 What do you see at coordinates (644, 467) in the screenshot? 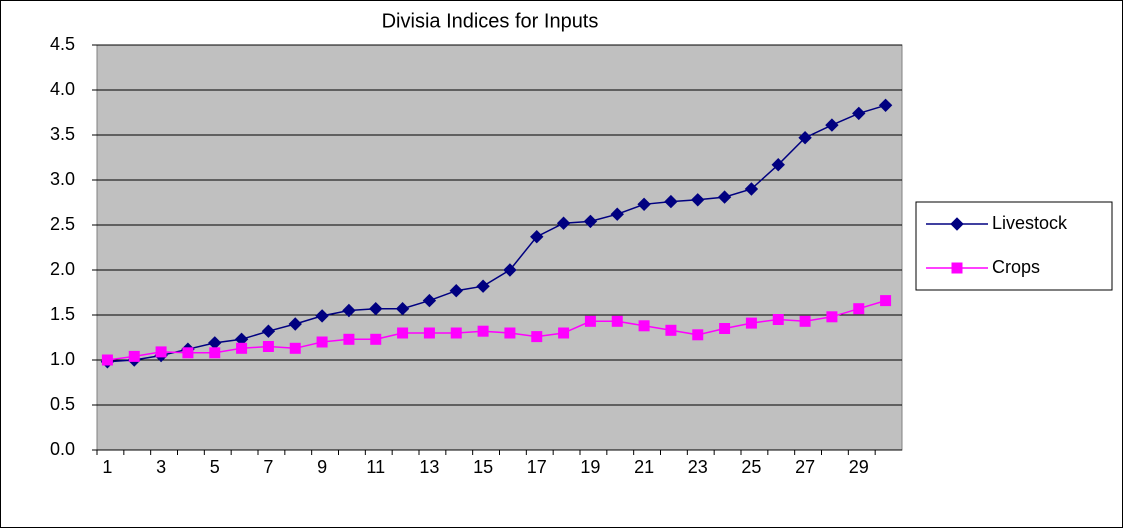
I see `x-tick-label: 21` at bounding box center [644, 467].